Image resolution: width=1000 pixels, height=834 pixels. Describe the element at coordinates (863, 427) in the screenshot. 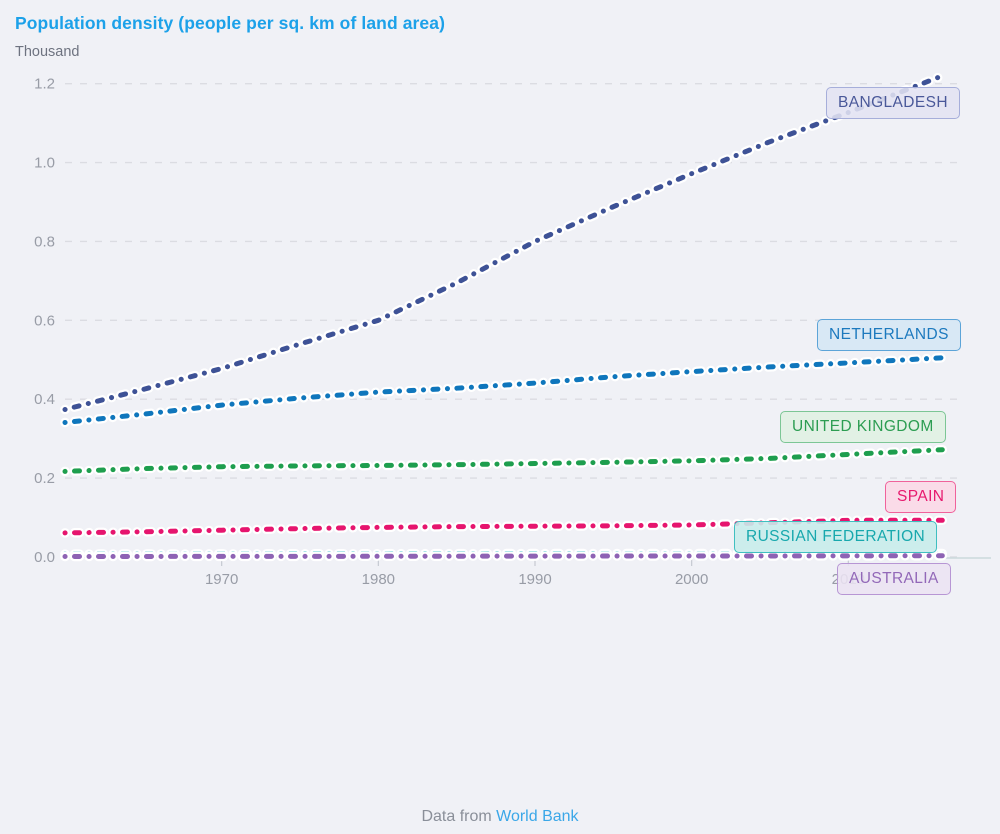

I see `series-label-united-kingdom: UNITED KINGDOM` at that location.